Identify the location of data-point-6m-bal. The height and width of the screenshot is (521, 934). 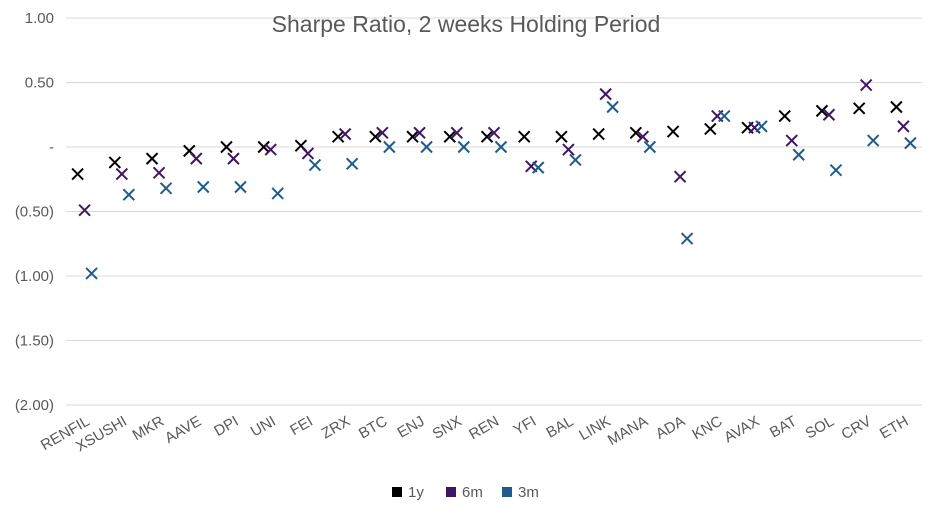
(568, 149).